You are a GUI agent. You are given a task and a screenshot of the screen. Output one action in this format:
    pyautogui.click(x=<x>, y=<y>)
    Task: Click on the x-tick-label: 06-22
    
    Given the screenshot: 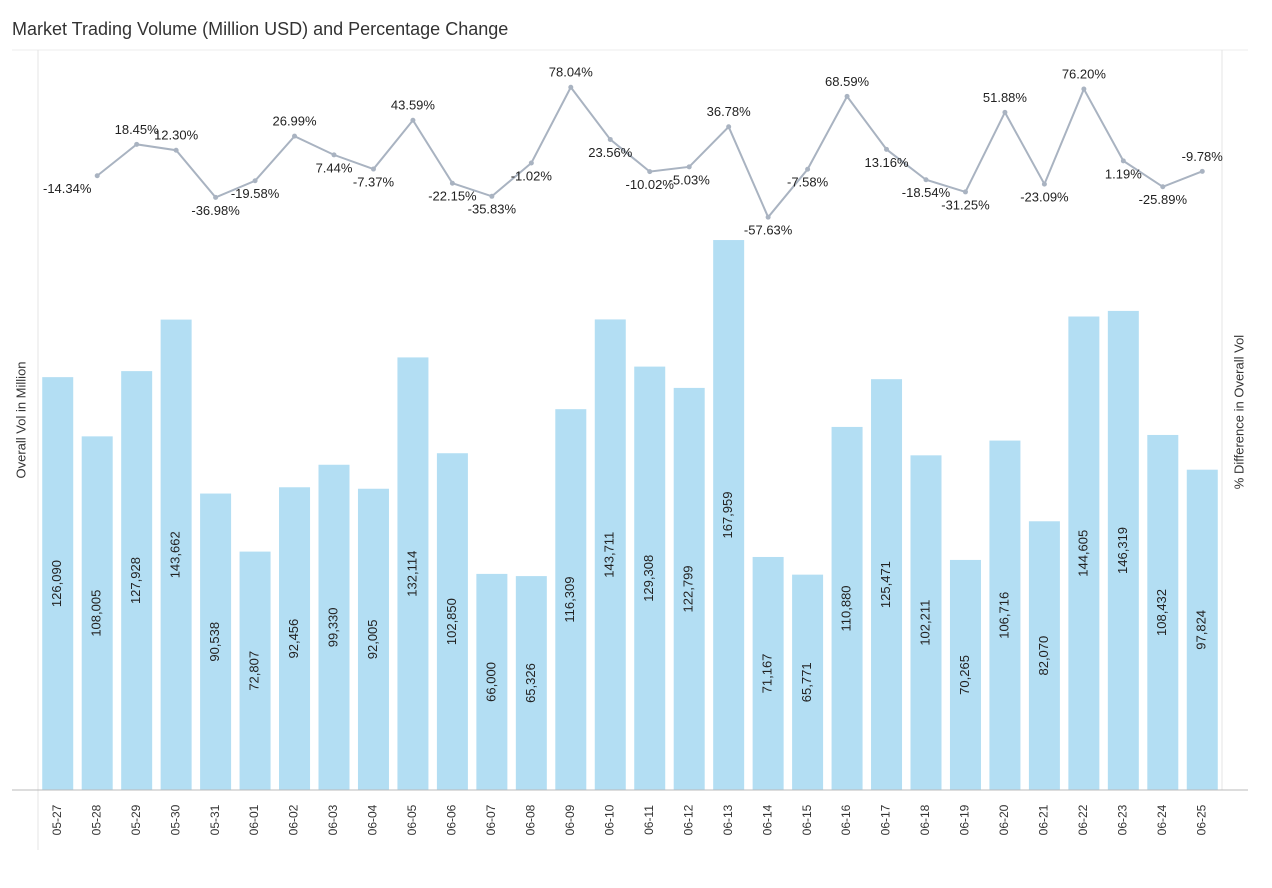 What is the action you would take?
    pyautogui.click(x=1083, y=819)
    